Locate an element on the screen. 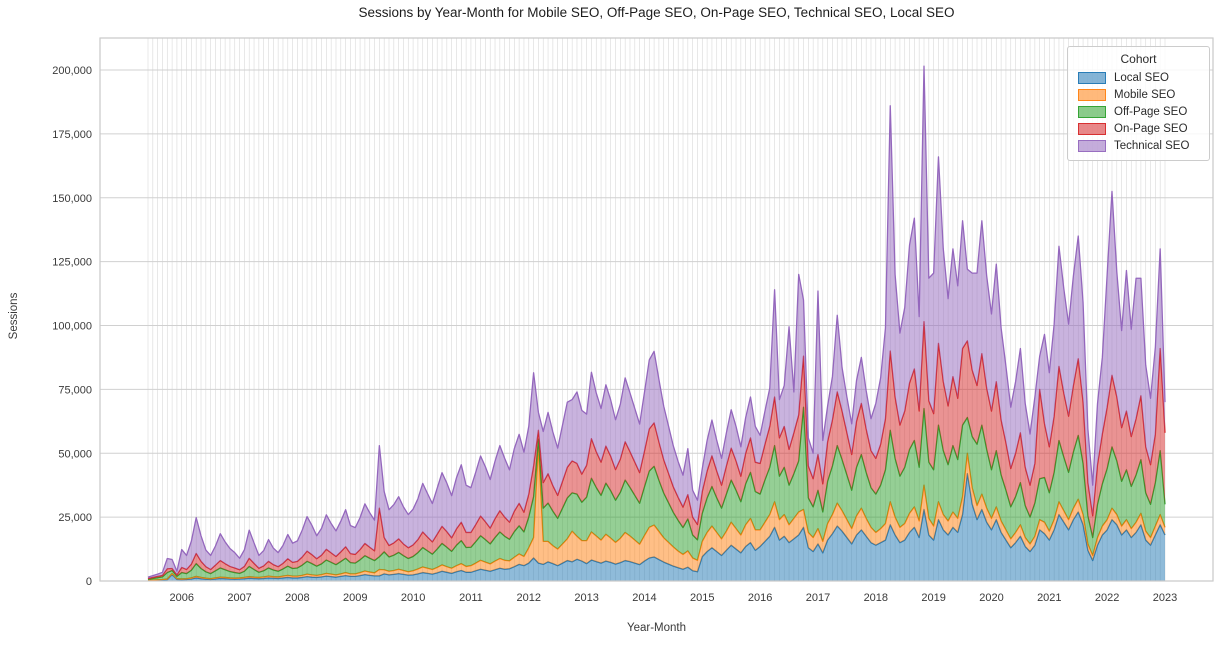  svg-text: 2016 is located at coordinates (760, 598).